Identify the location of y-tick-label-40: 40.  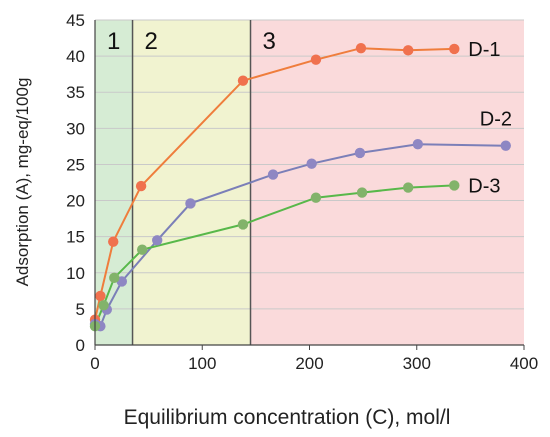
(75, 56).